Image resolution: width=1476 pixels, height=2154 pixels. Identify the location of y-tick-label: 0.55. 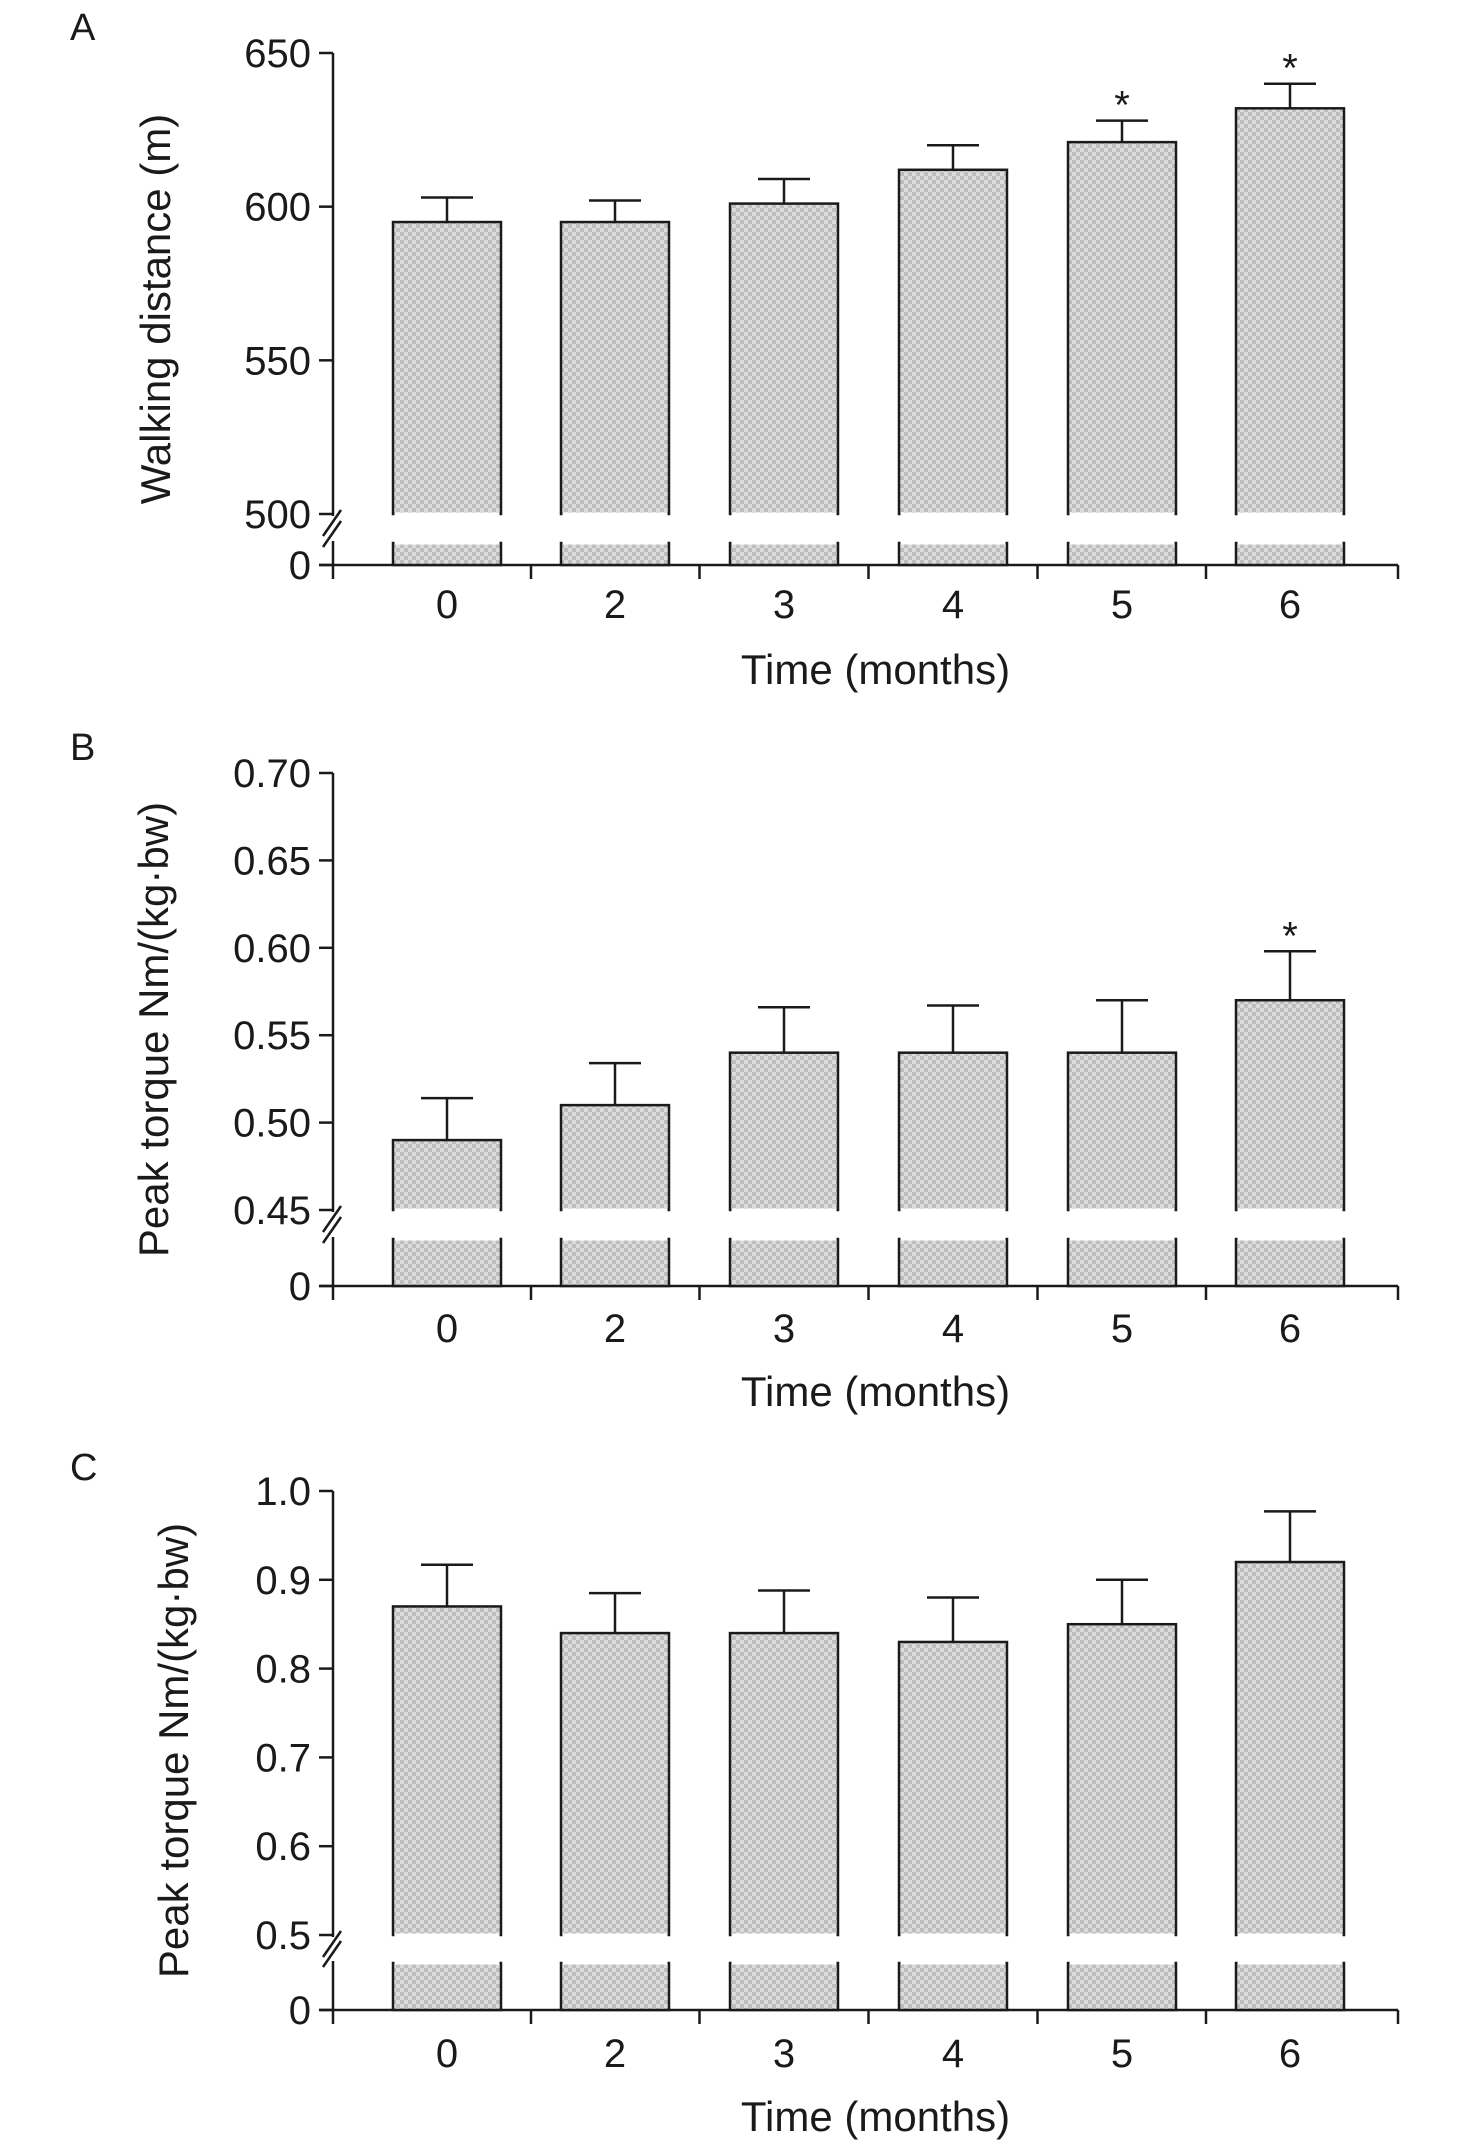
(272, 1036).